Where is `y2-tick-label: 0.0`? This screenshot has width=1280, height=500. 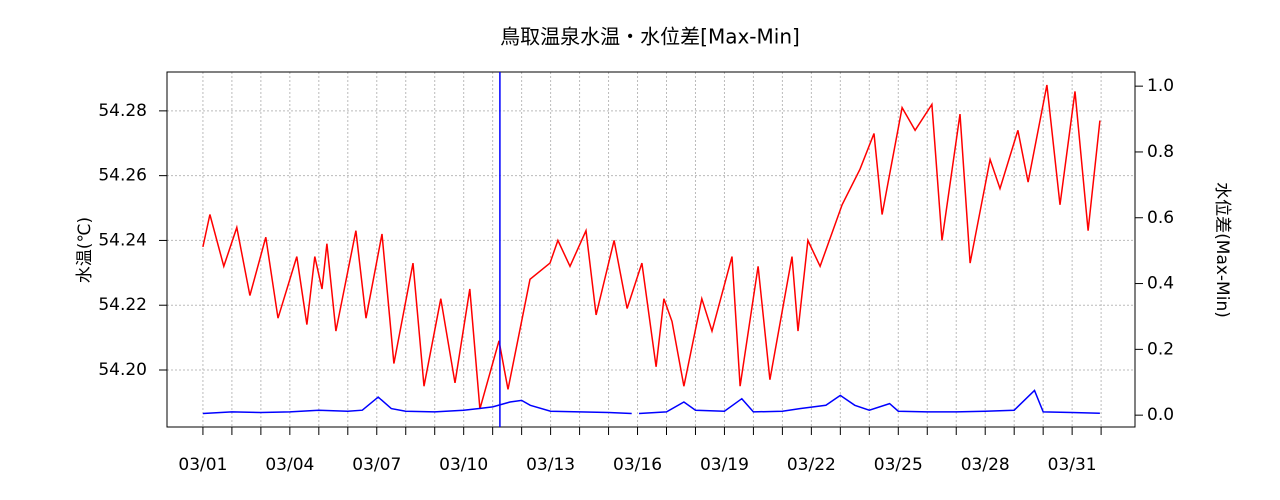
y2-tick-label: 0.0 is located at coordinates (1160, 415).